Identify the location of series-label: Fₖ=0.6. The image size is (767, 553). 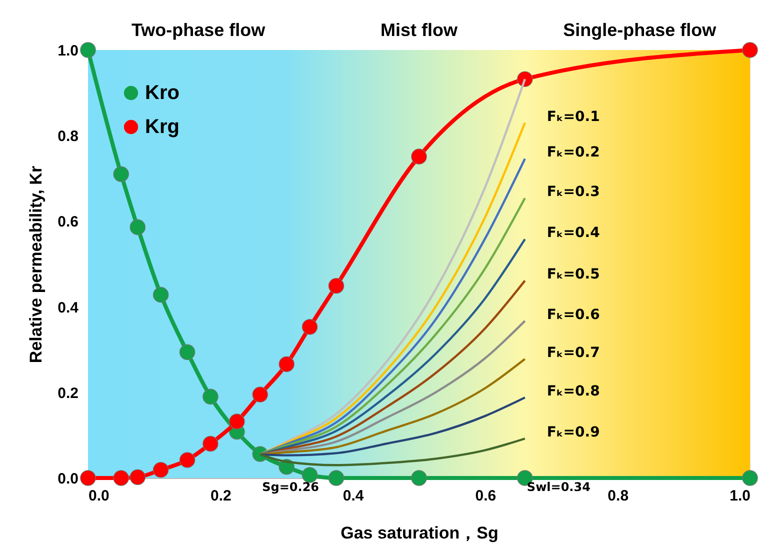
(573, 314).